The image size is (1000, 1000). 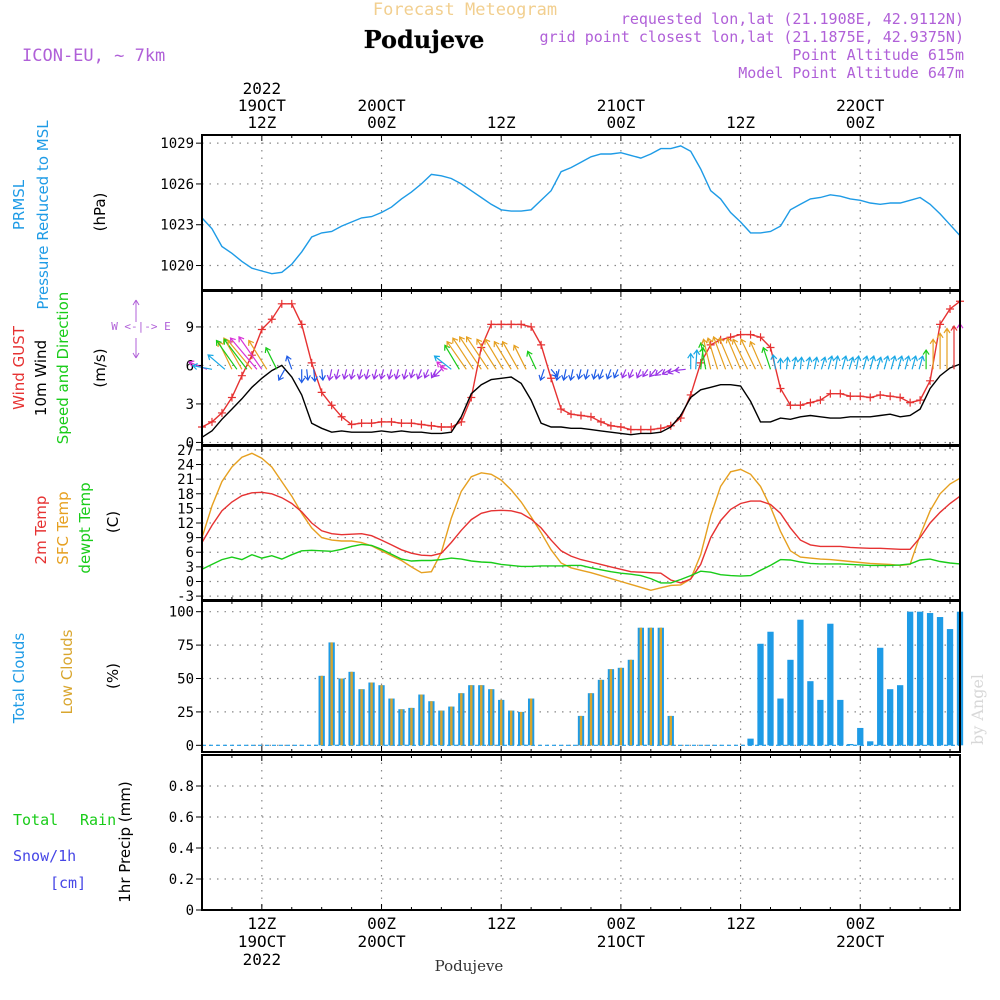 I want to click on top-time-label-5: 00Z, so click(x=860, y=122).